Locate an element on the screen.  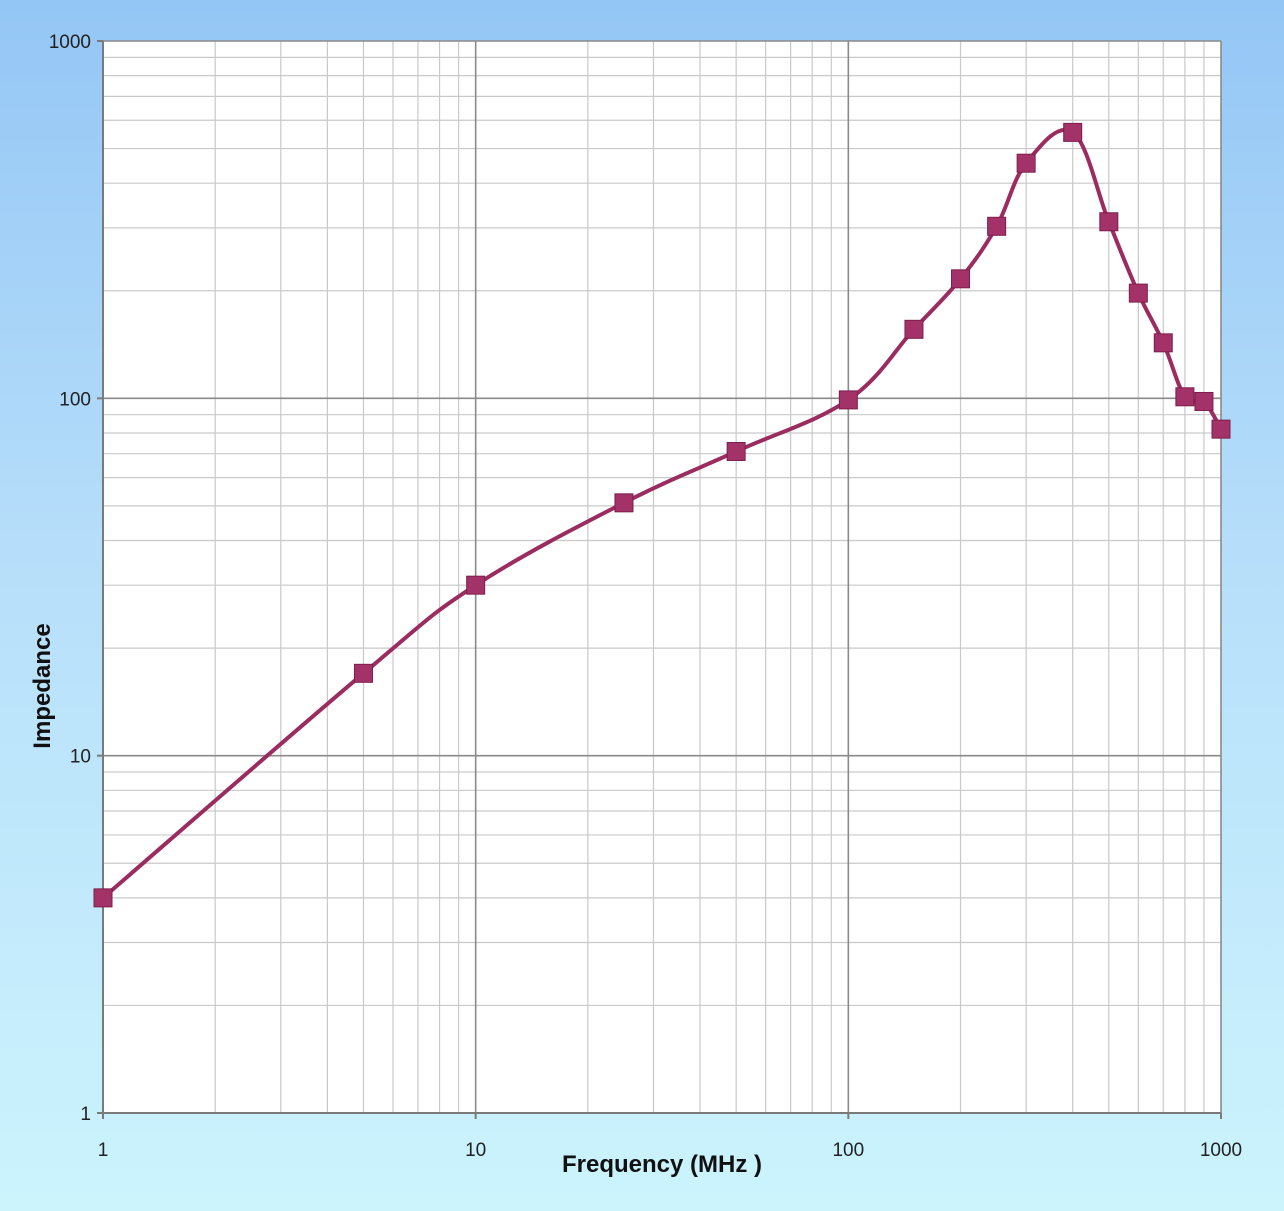
y-tick-label: 1000 is located at coordinates (70, 42).